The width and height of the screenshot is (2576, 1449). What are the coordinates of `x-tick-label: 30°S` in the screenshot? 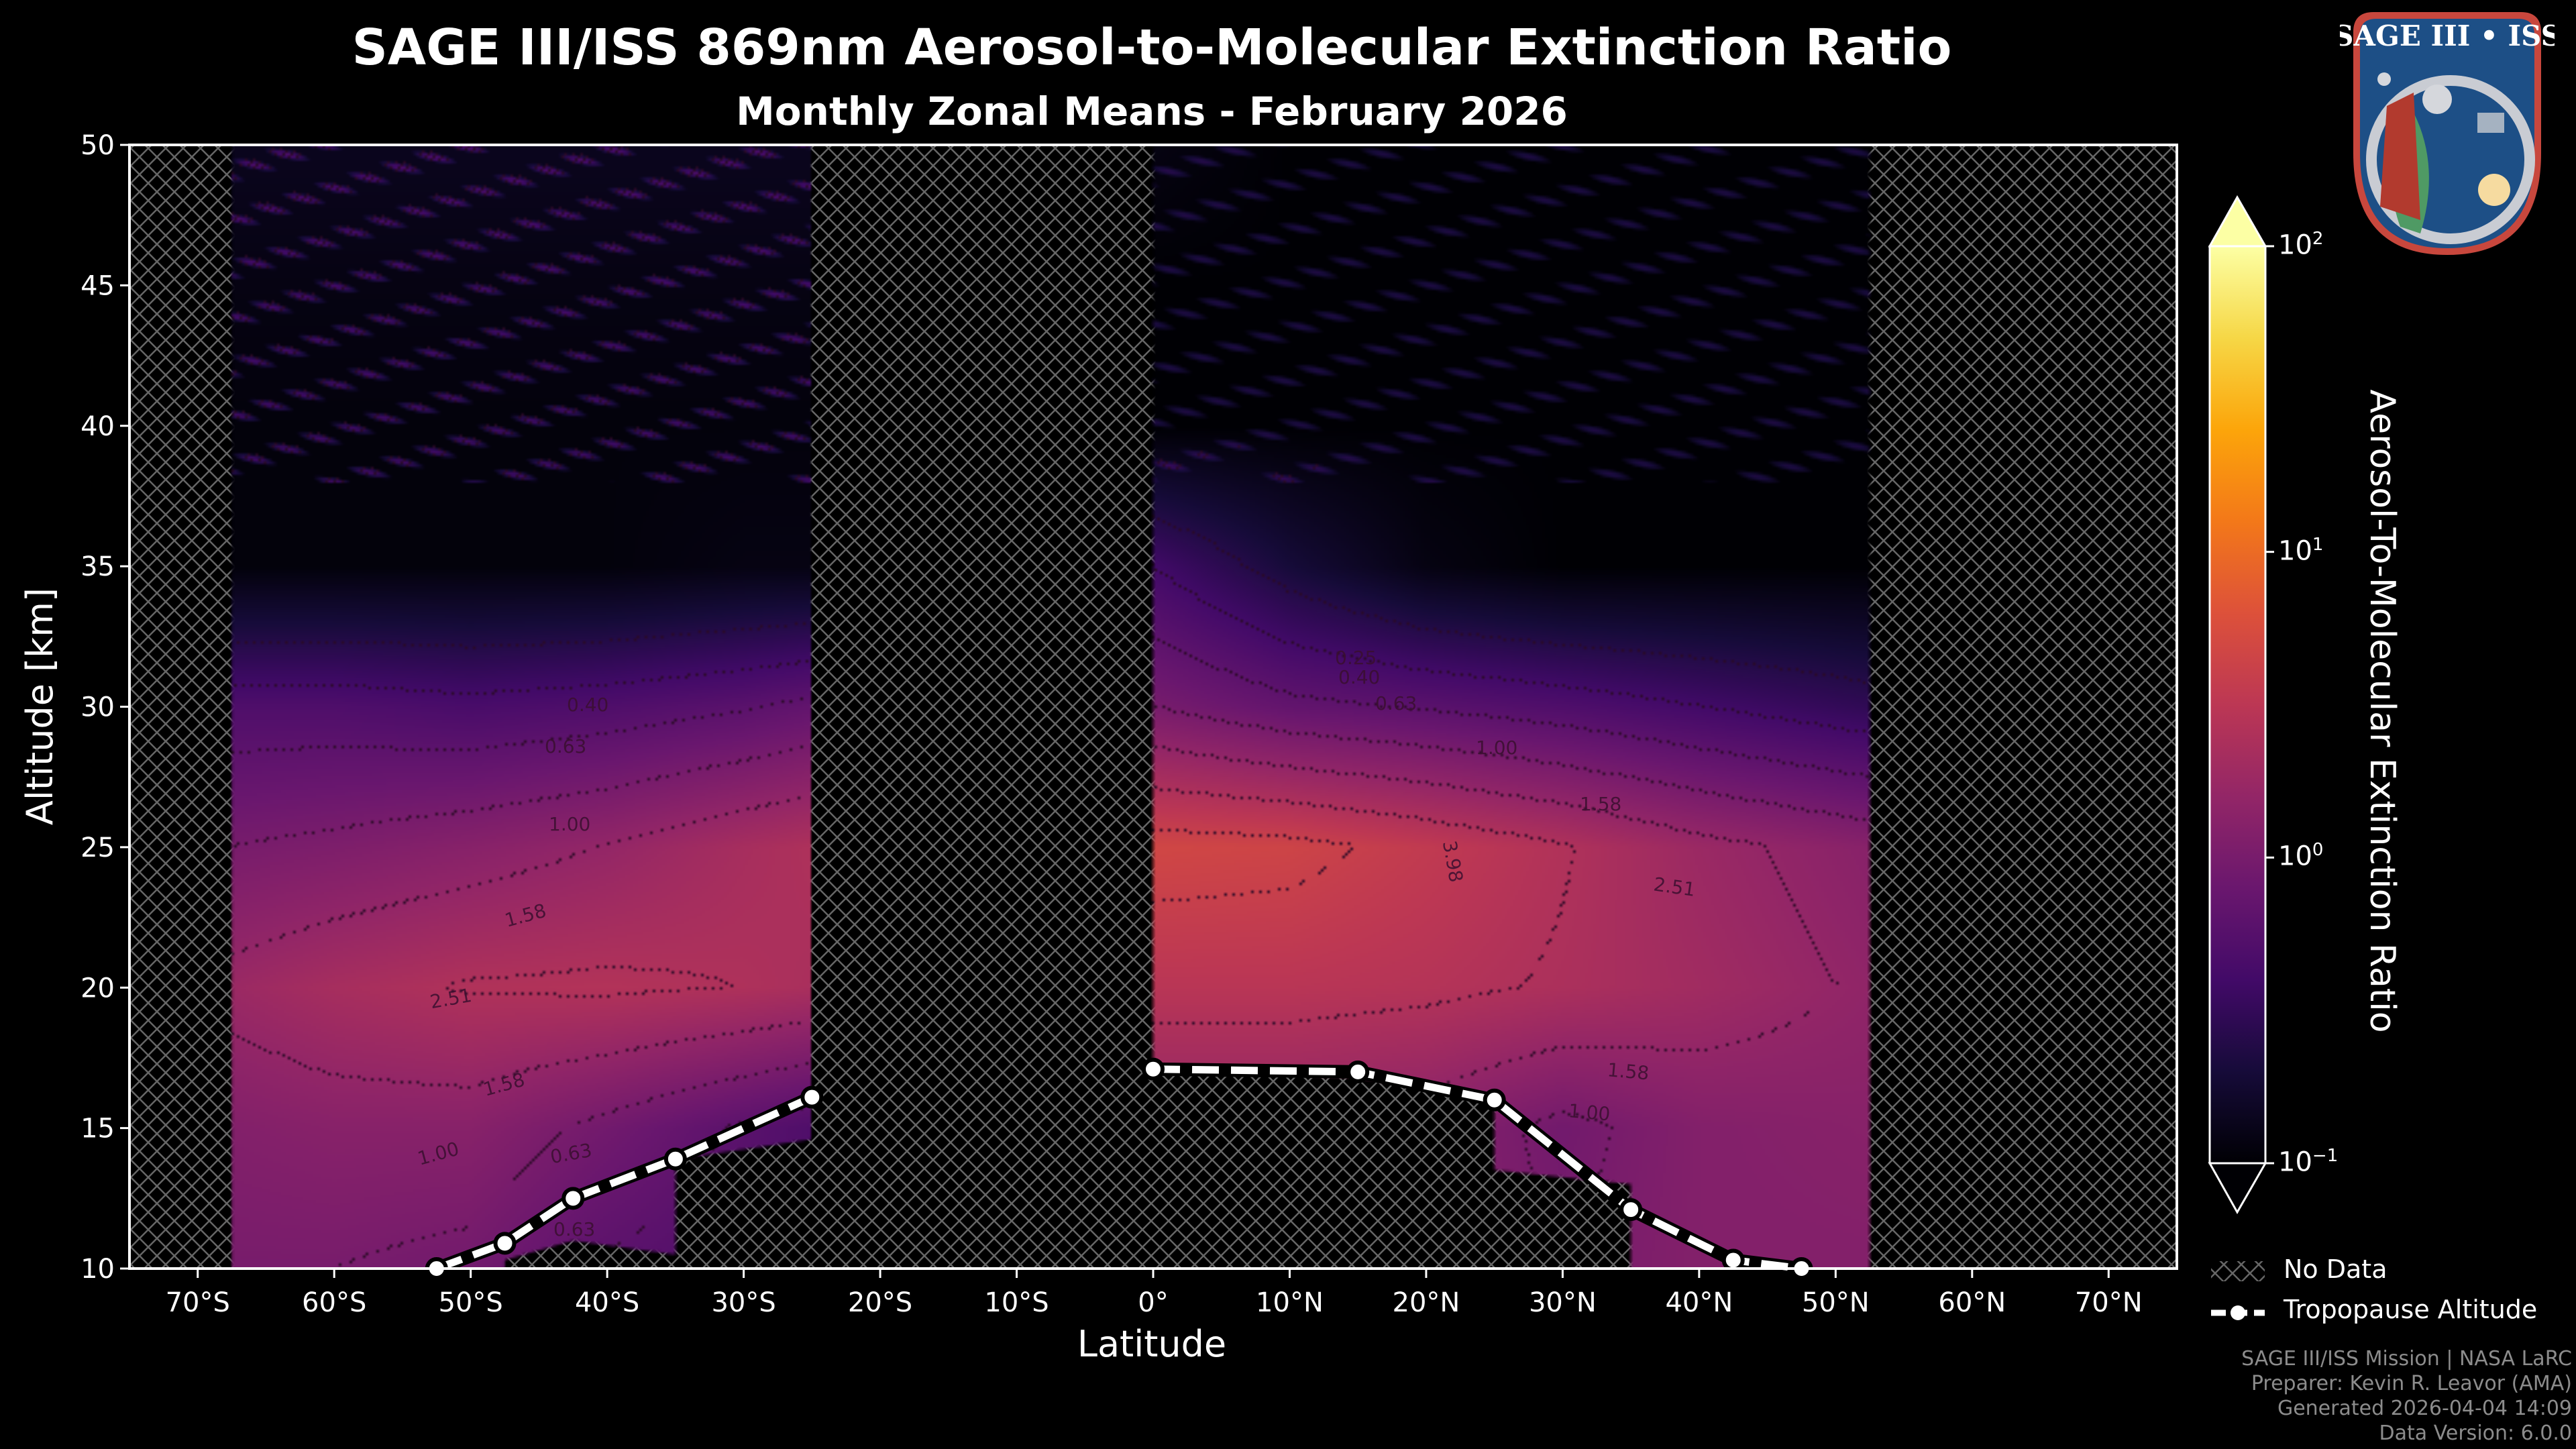 It's located at (743, 1302).